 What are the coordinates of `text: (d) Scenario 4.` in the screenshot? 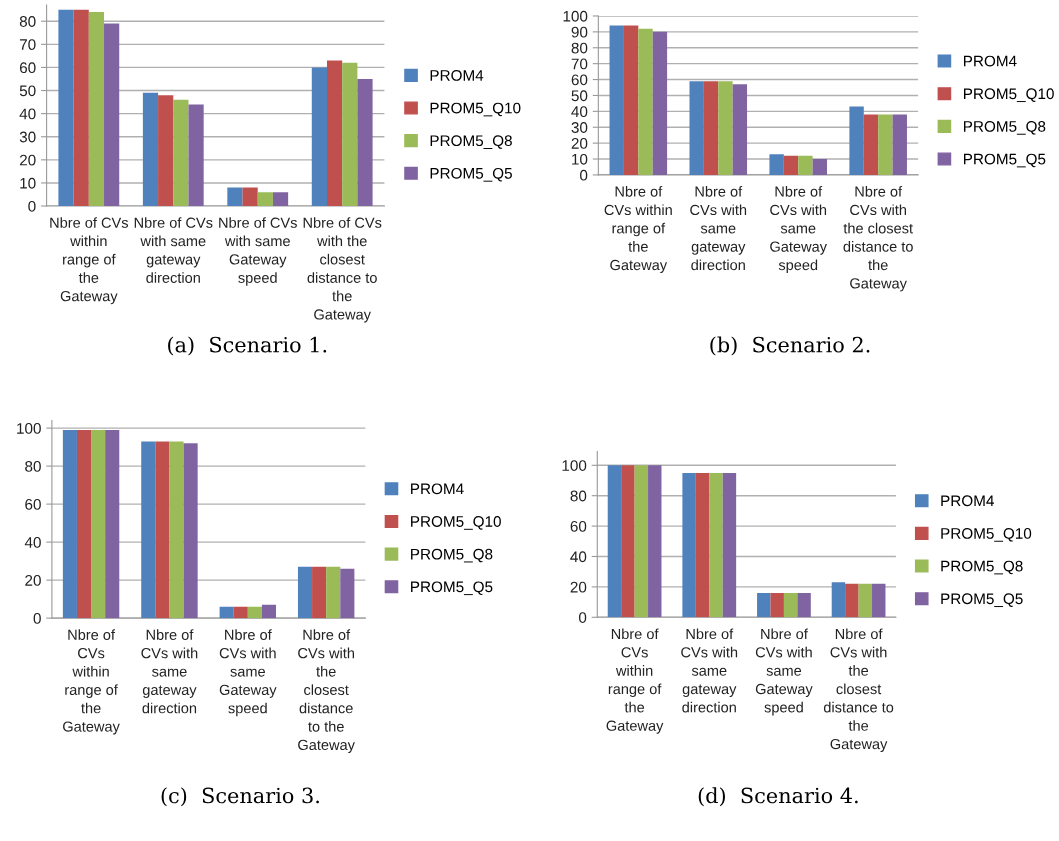 It's located at (778, 797).